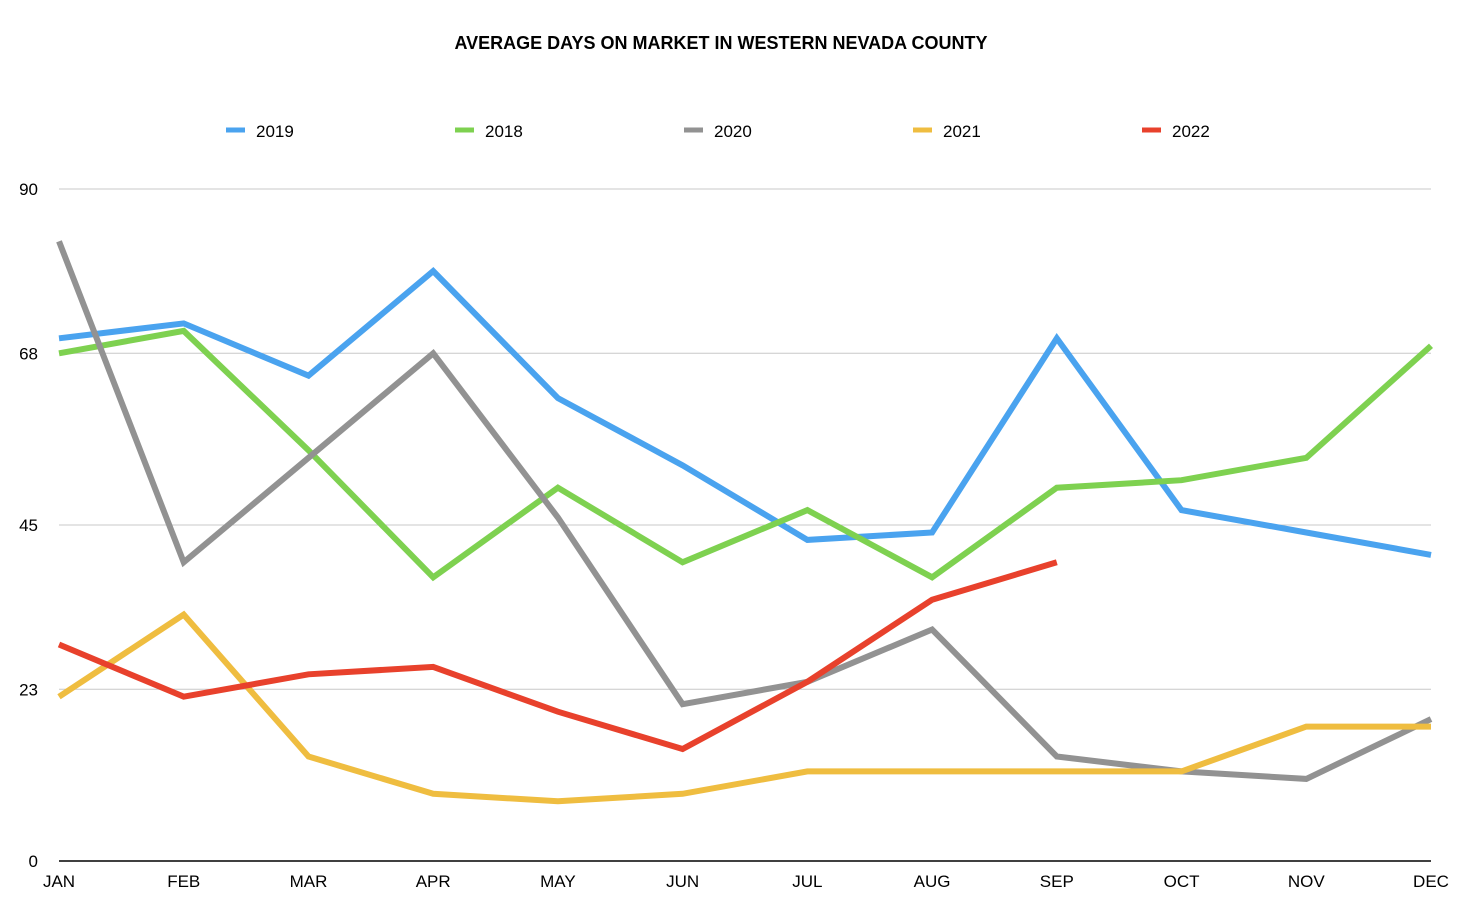 This screenshot has width=1466, height=916. What do you see at coordinates (807, 881) in the screenshot?
I see `x-tick-label: JUL` at bounding box center [807, 881].